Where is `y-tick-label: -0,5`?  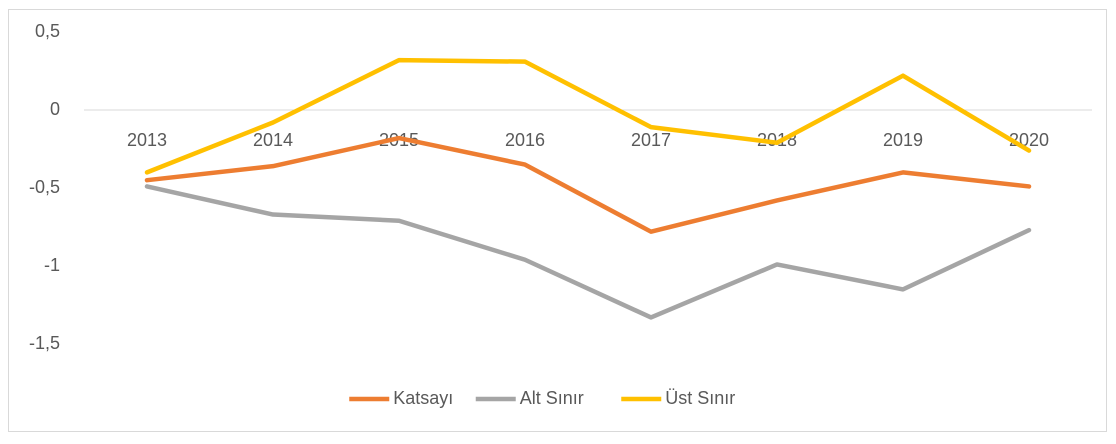 y-tick-label: -0,5 is located at coordinates (44, 187).